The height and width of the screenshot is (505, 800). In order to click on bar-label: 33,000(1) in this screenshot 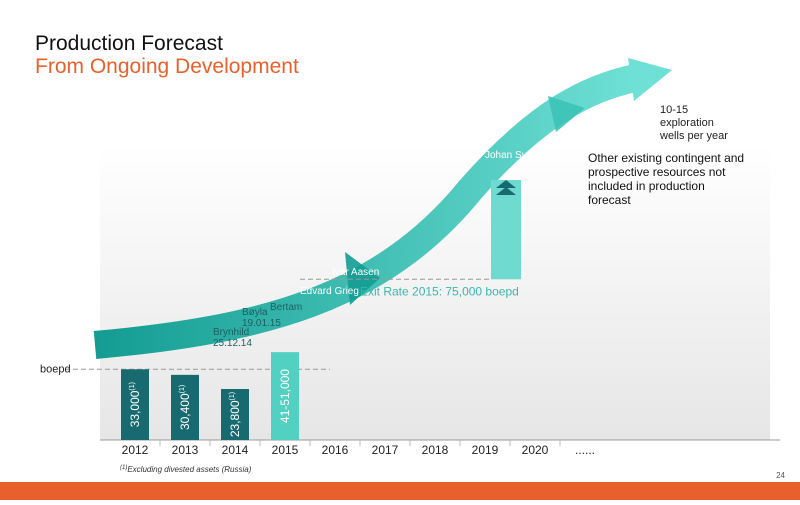, I will do `click(135, 404)`.